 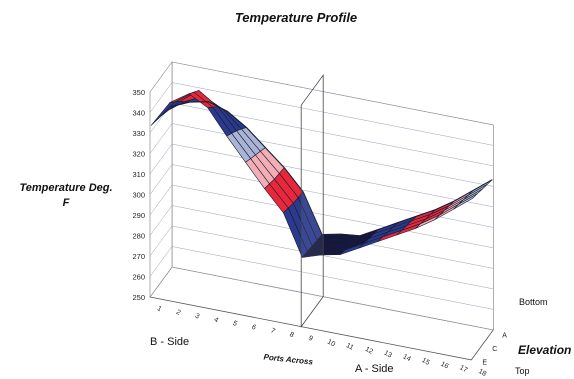 What do you see at coordinates (484, 362) in the screenshot?
I see `y-tick-label: E` at bounding box center [484, 362].